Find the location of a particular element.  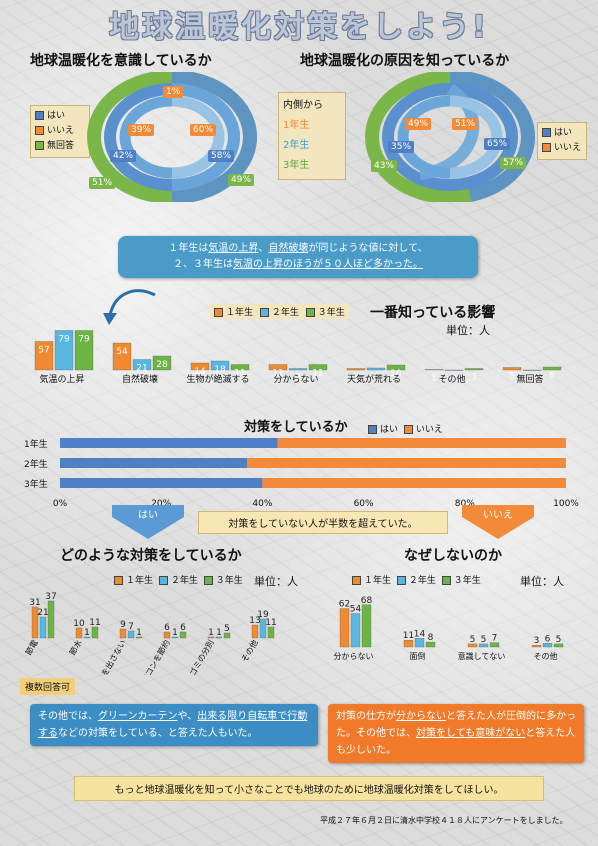

bar-value-label: 57 is located at coordinates (43, 351).